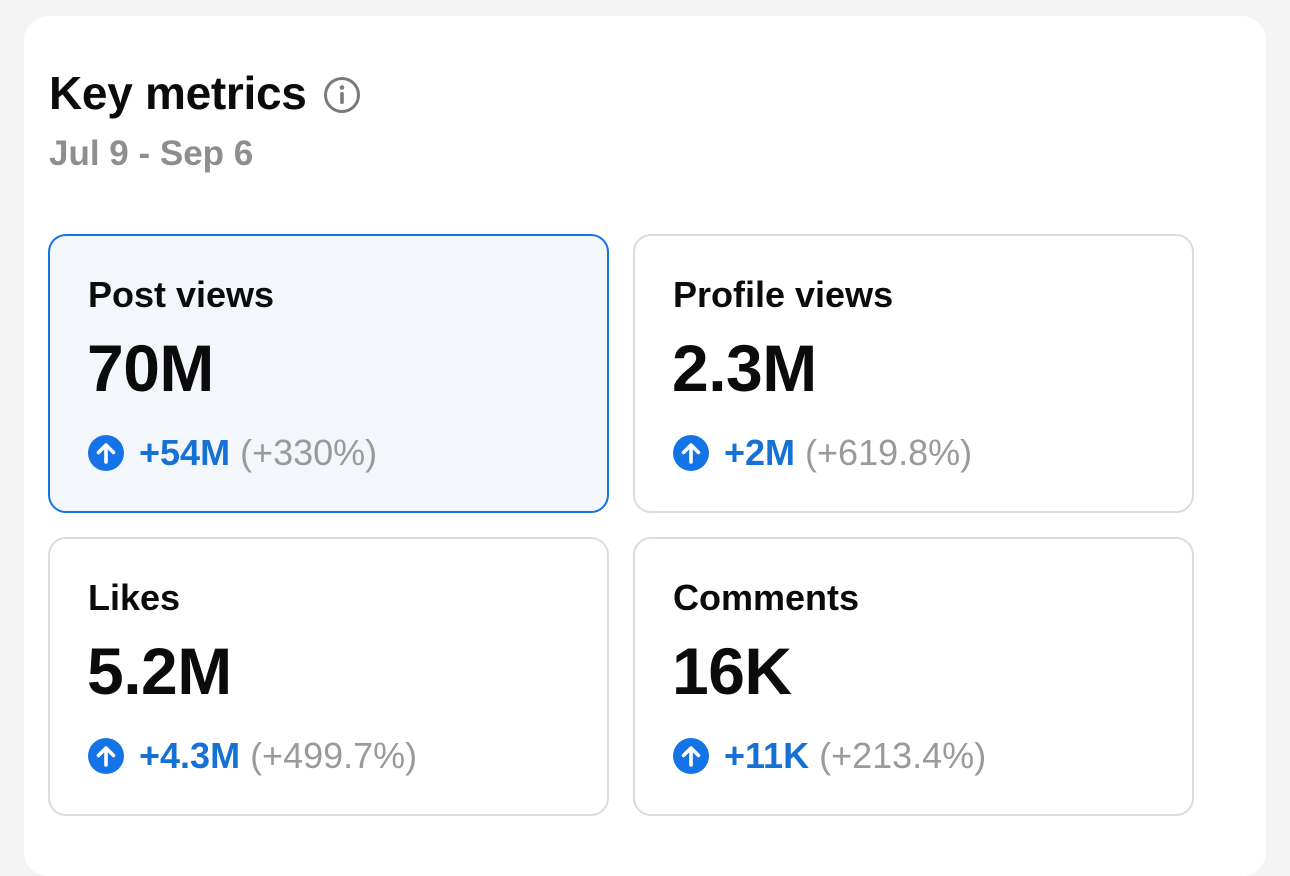 The width and height of the screenshot is (1290, 876). I want to click on metric-delta: +2M, so click(760, 452).